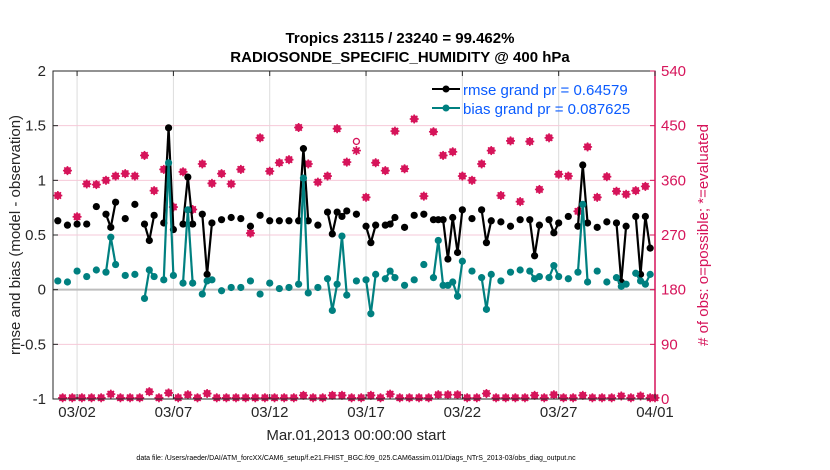 This screenshot has height=470, width=830. What do you see at coordinates (400, 38) in the screenshot?
I see `chart-title-line1: Tropics 23115 / 23240 = 99.462%` at bounding box center [400, 38].